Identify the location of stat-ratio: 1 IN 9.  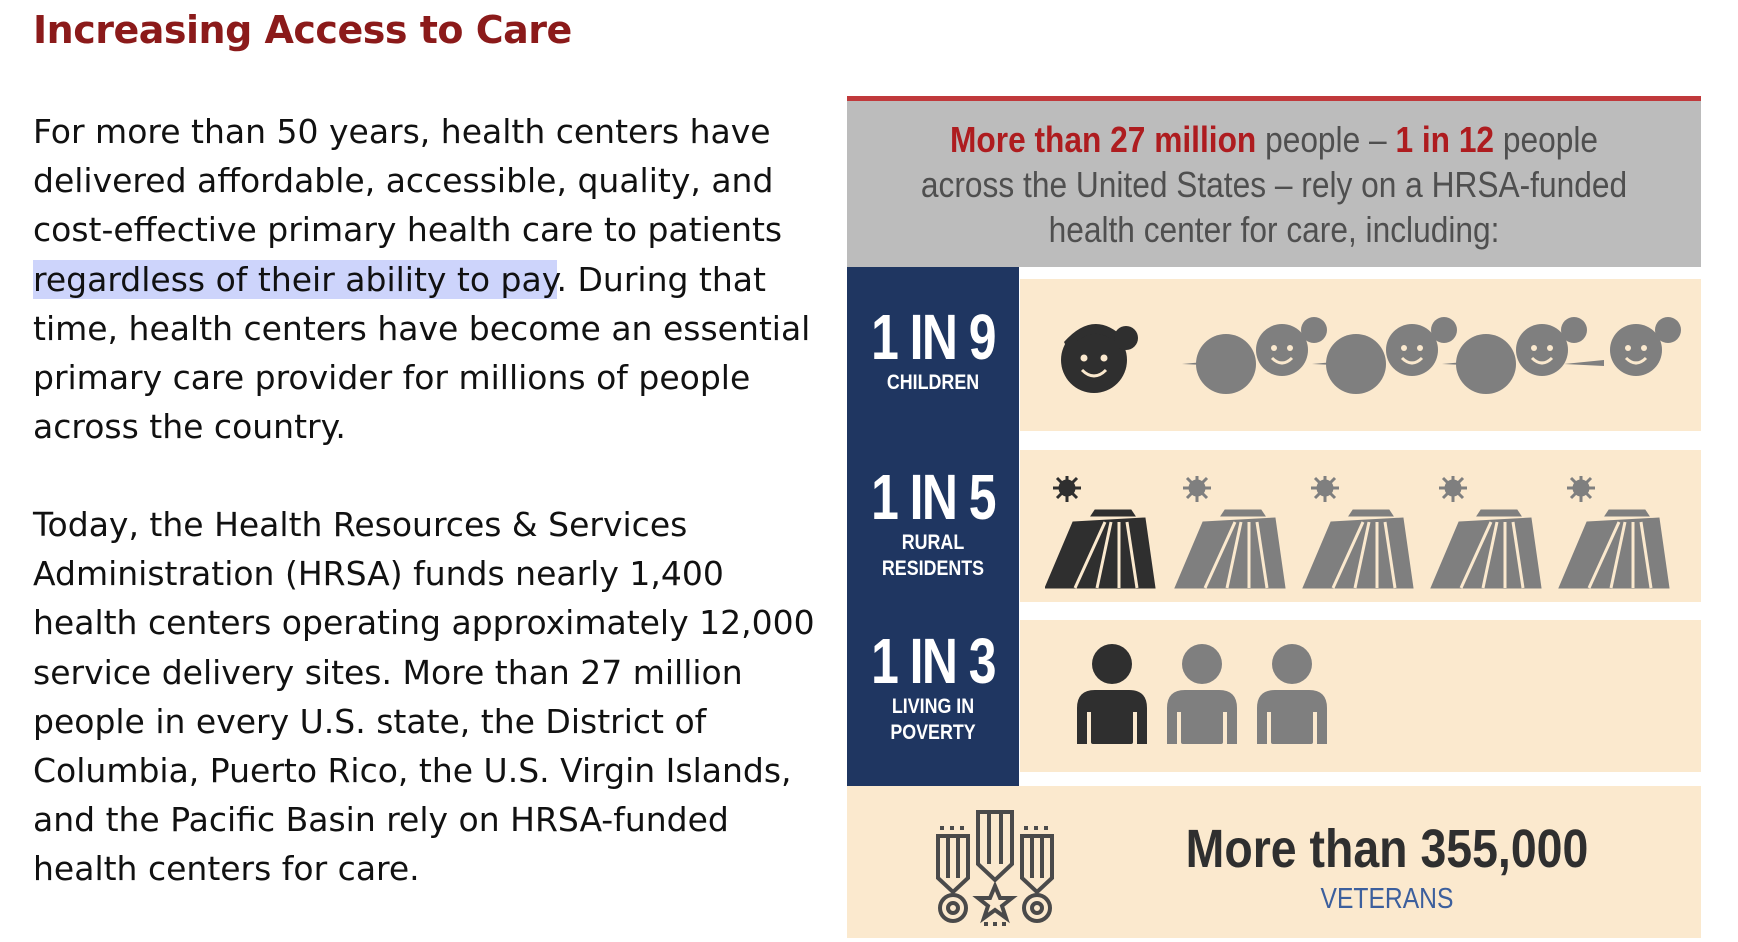
(933, 337).